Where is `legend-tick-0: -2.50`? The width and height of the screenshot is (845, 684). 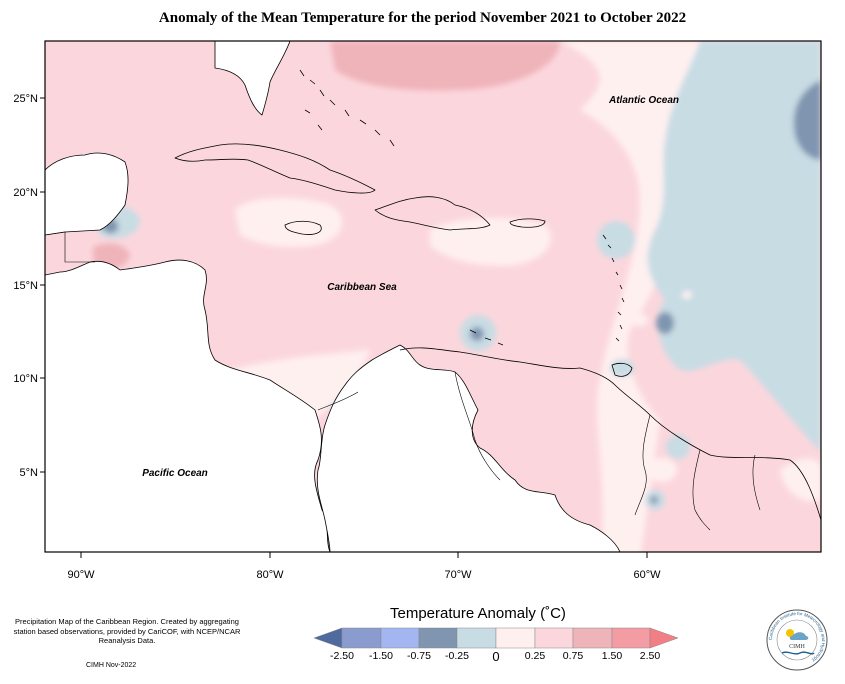 legend-tick-0: -2.50 is located at coordinates (342, 656).